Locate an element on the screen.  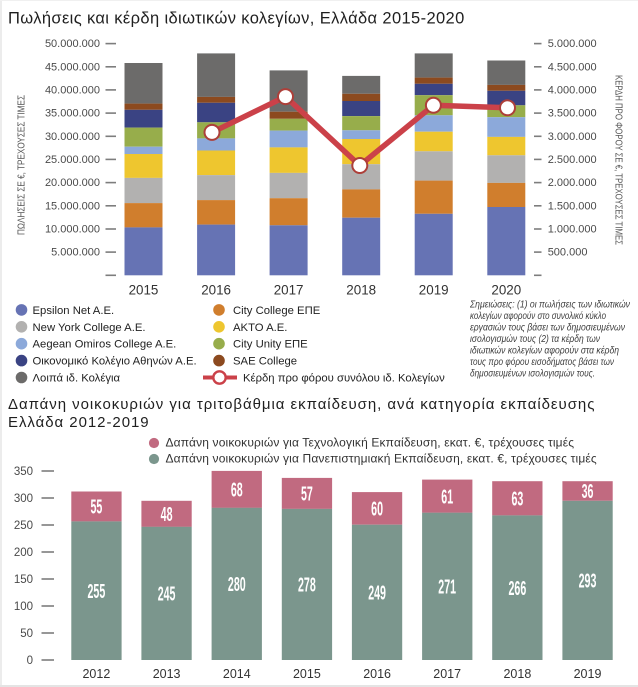
svg-text: 249 is located at coordinates (377, 593).